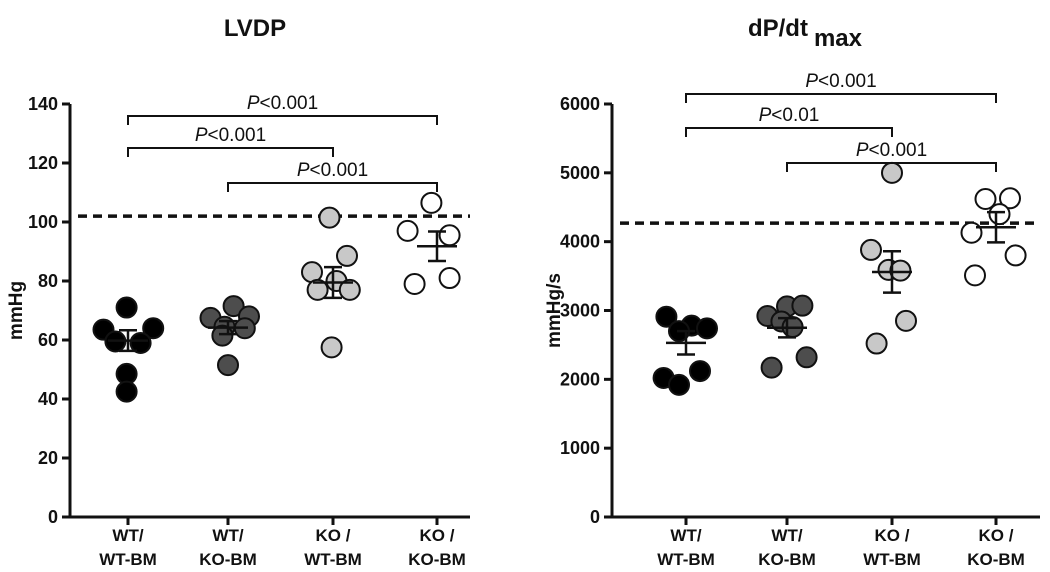  I want to click on y-tick-label: 1000, so click(580, 448).